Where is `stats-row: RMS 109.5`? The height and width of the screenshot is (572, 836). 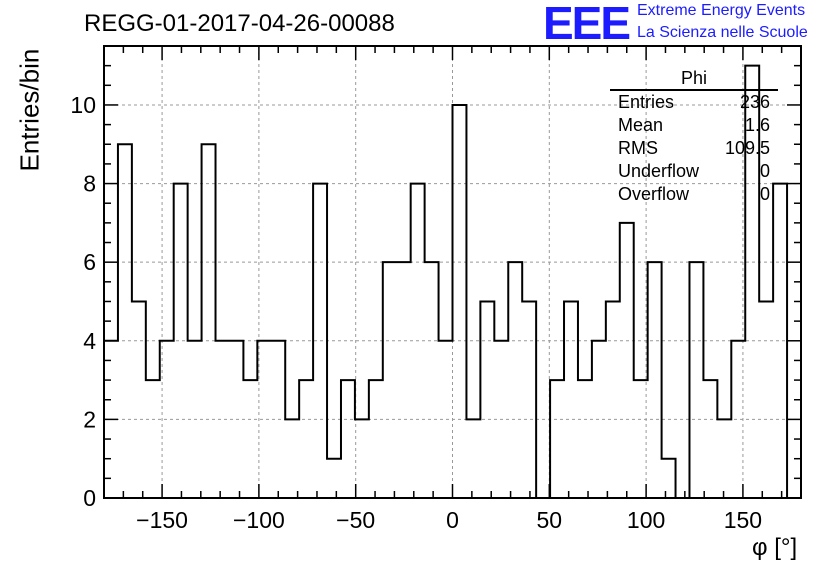 stats-row: RMS 109.5 is located at coordinates (694, 148).